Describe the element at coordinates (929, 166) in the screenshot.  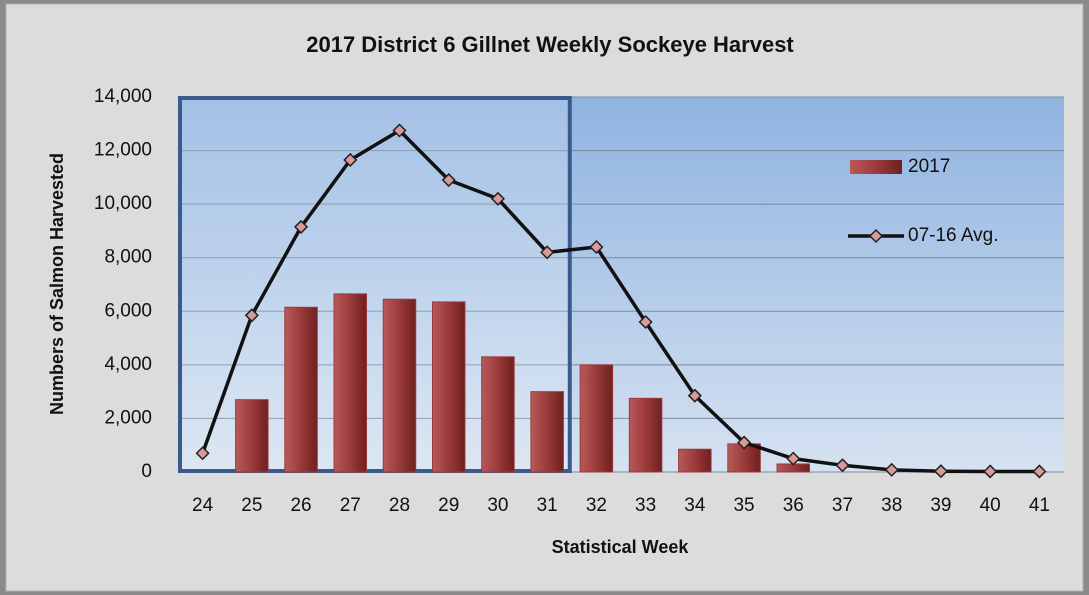
I see `legend-label: 2017` at that location.